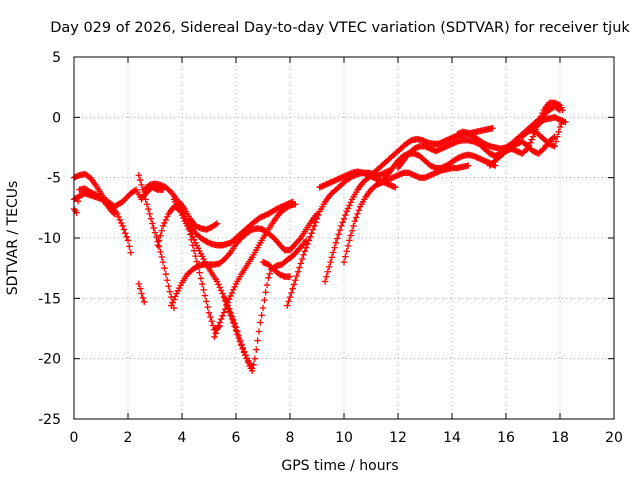 Image resolution: width=640 pixels, height=480 pixels. I want to click on x-tick-label: 6, so click(236, 438).